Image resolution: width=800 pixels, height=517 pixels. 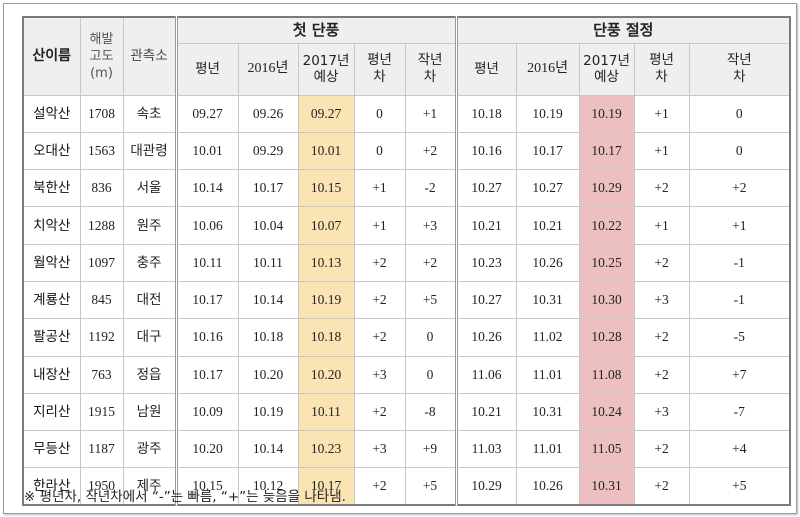 I want to click on first-2016-cell: 10.17, so click(x=268, y=188).